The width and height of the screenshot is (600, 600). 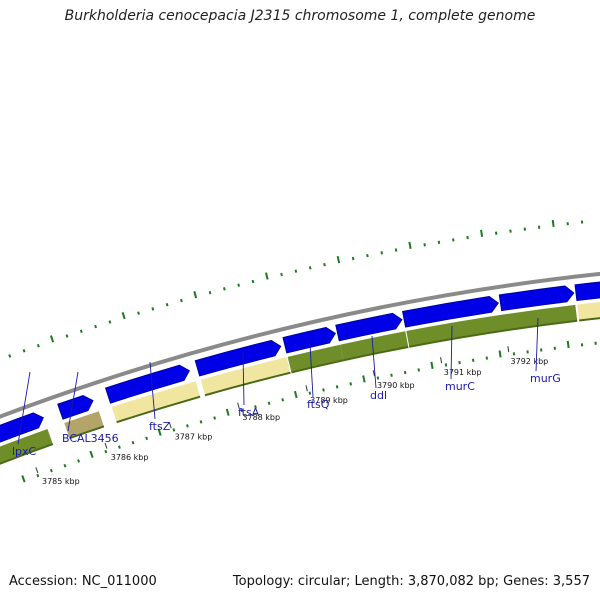 I want to click on accession-text: Accession: NC_011000, so click(x=83, y=581).